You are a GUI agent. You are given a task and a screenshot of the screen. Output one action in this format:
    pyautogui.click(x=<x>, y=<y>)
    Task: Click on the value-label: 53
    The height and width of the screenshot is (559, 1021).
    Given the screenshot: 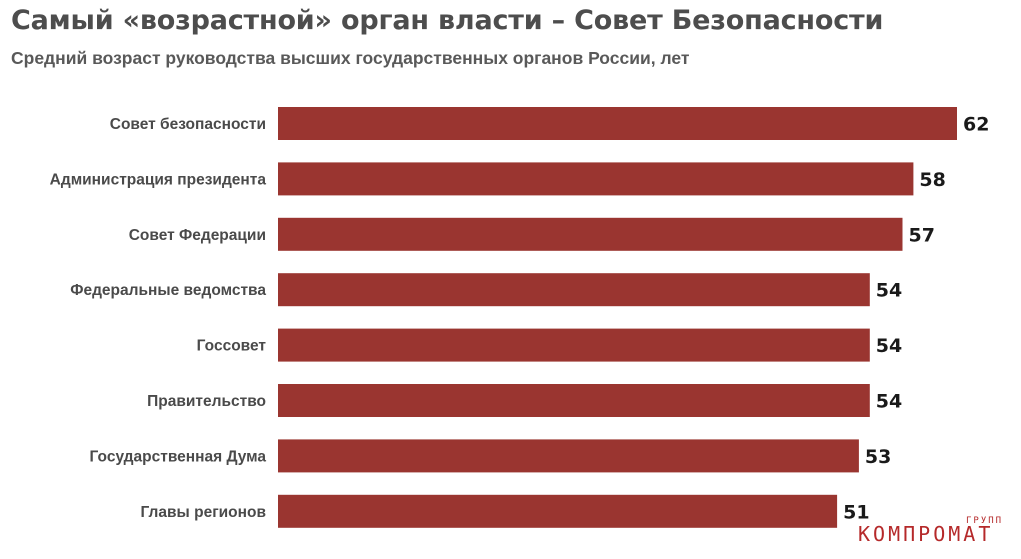 What is the action you would take?
    pyautogui.click(x=878, y=457)
    